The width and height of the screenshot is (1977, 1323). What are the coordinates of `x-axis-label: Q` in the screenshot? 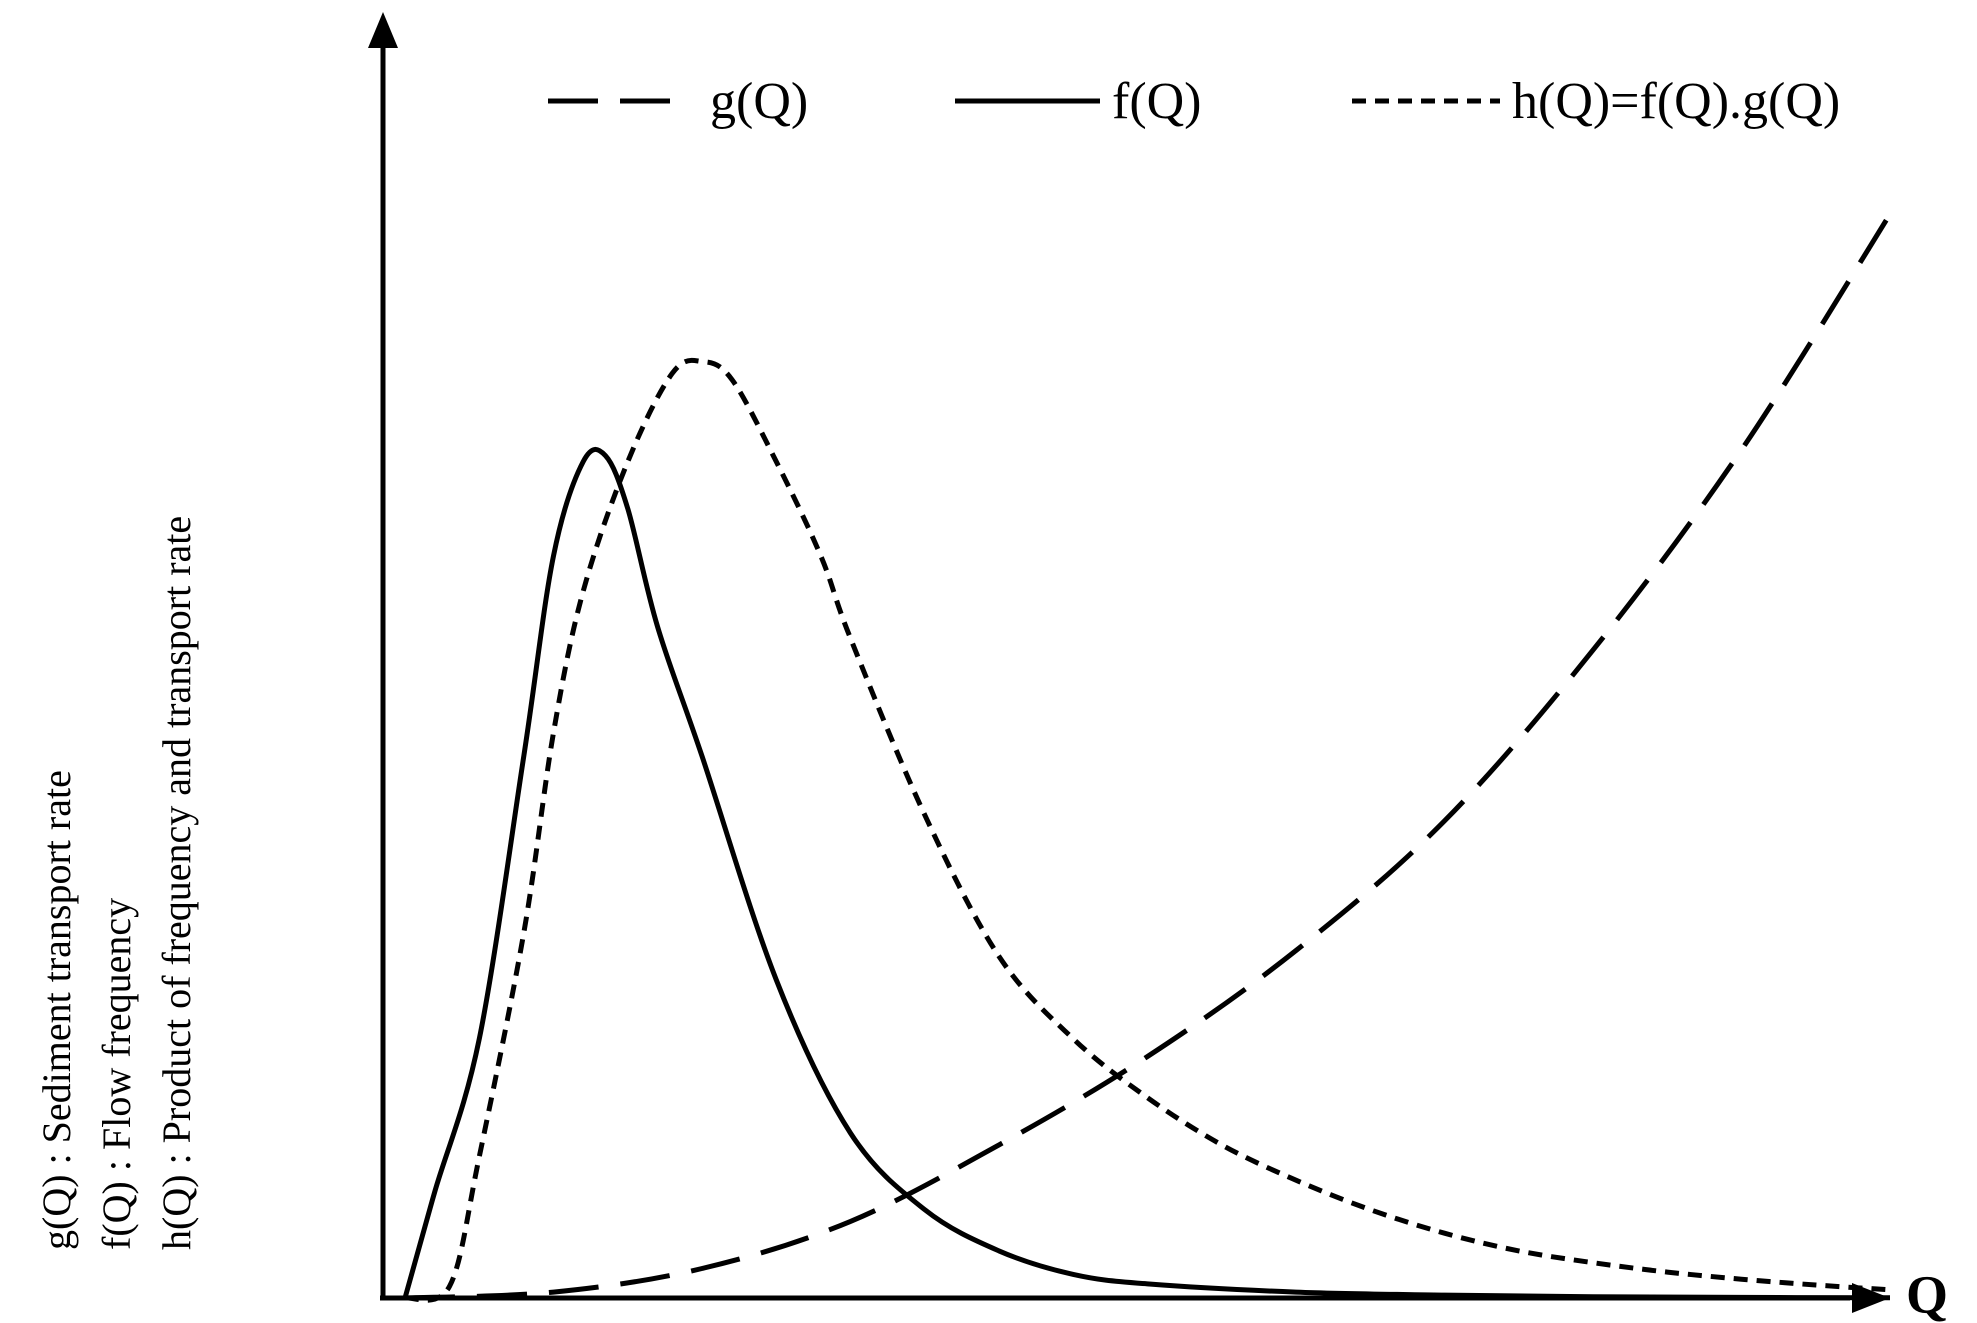 It's located at (1927, 1293).